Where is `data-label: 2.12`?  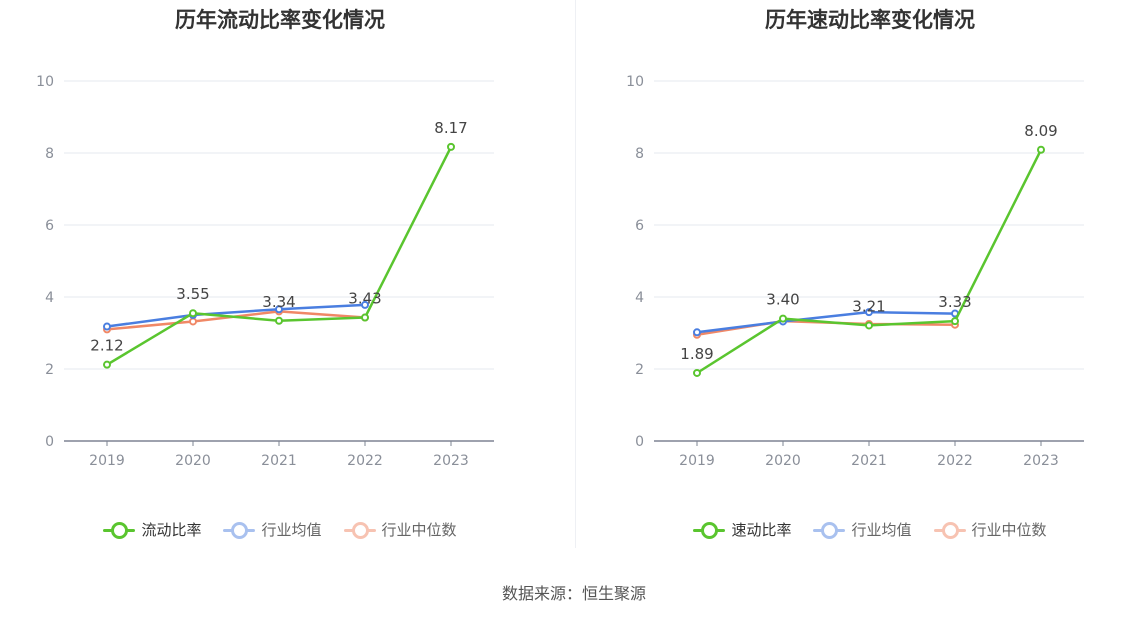 data-label: 2.12 is located at coordinates (106, 346).